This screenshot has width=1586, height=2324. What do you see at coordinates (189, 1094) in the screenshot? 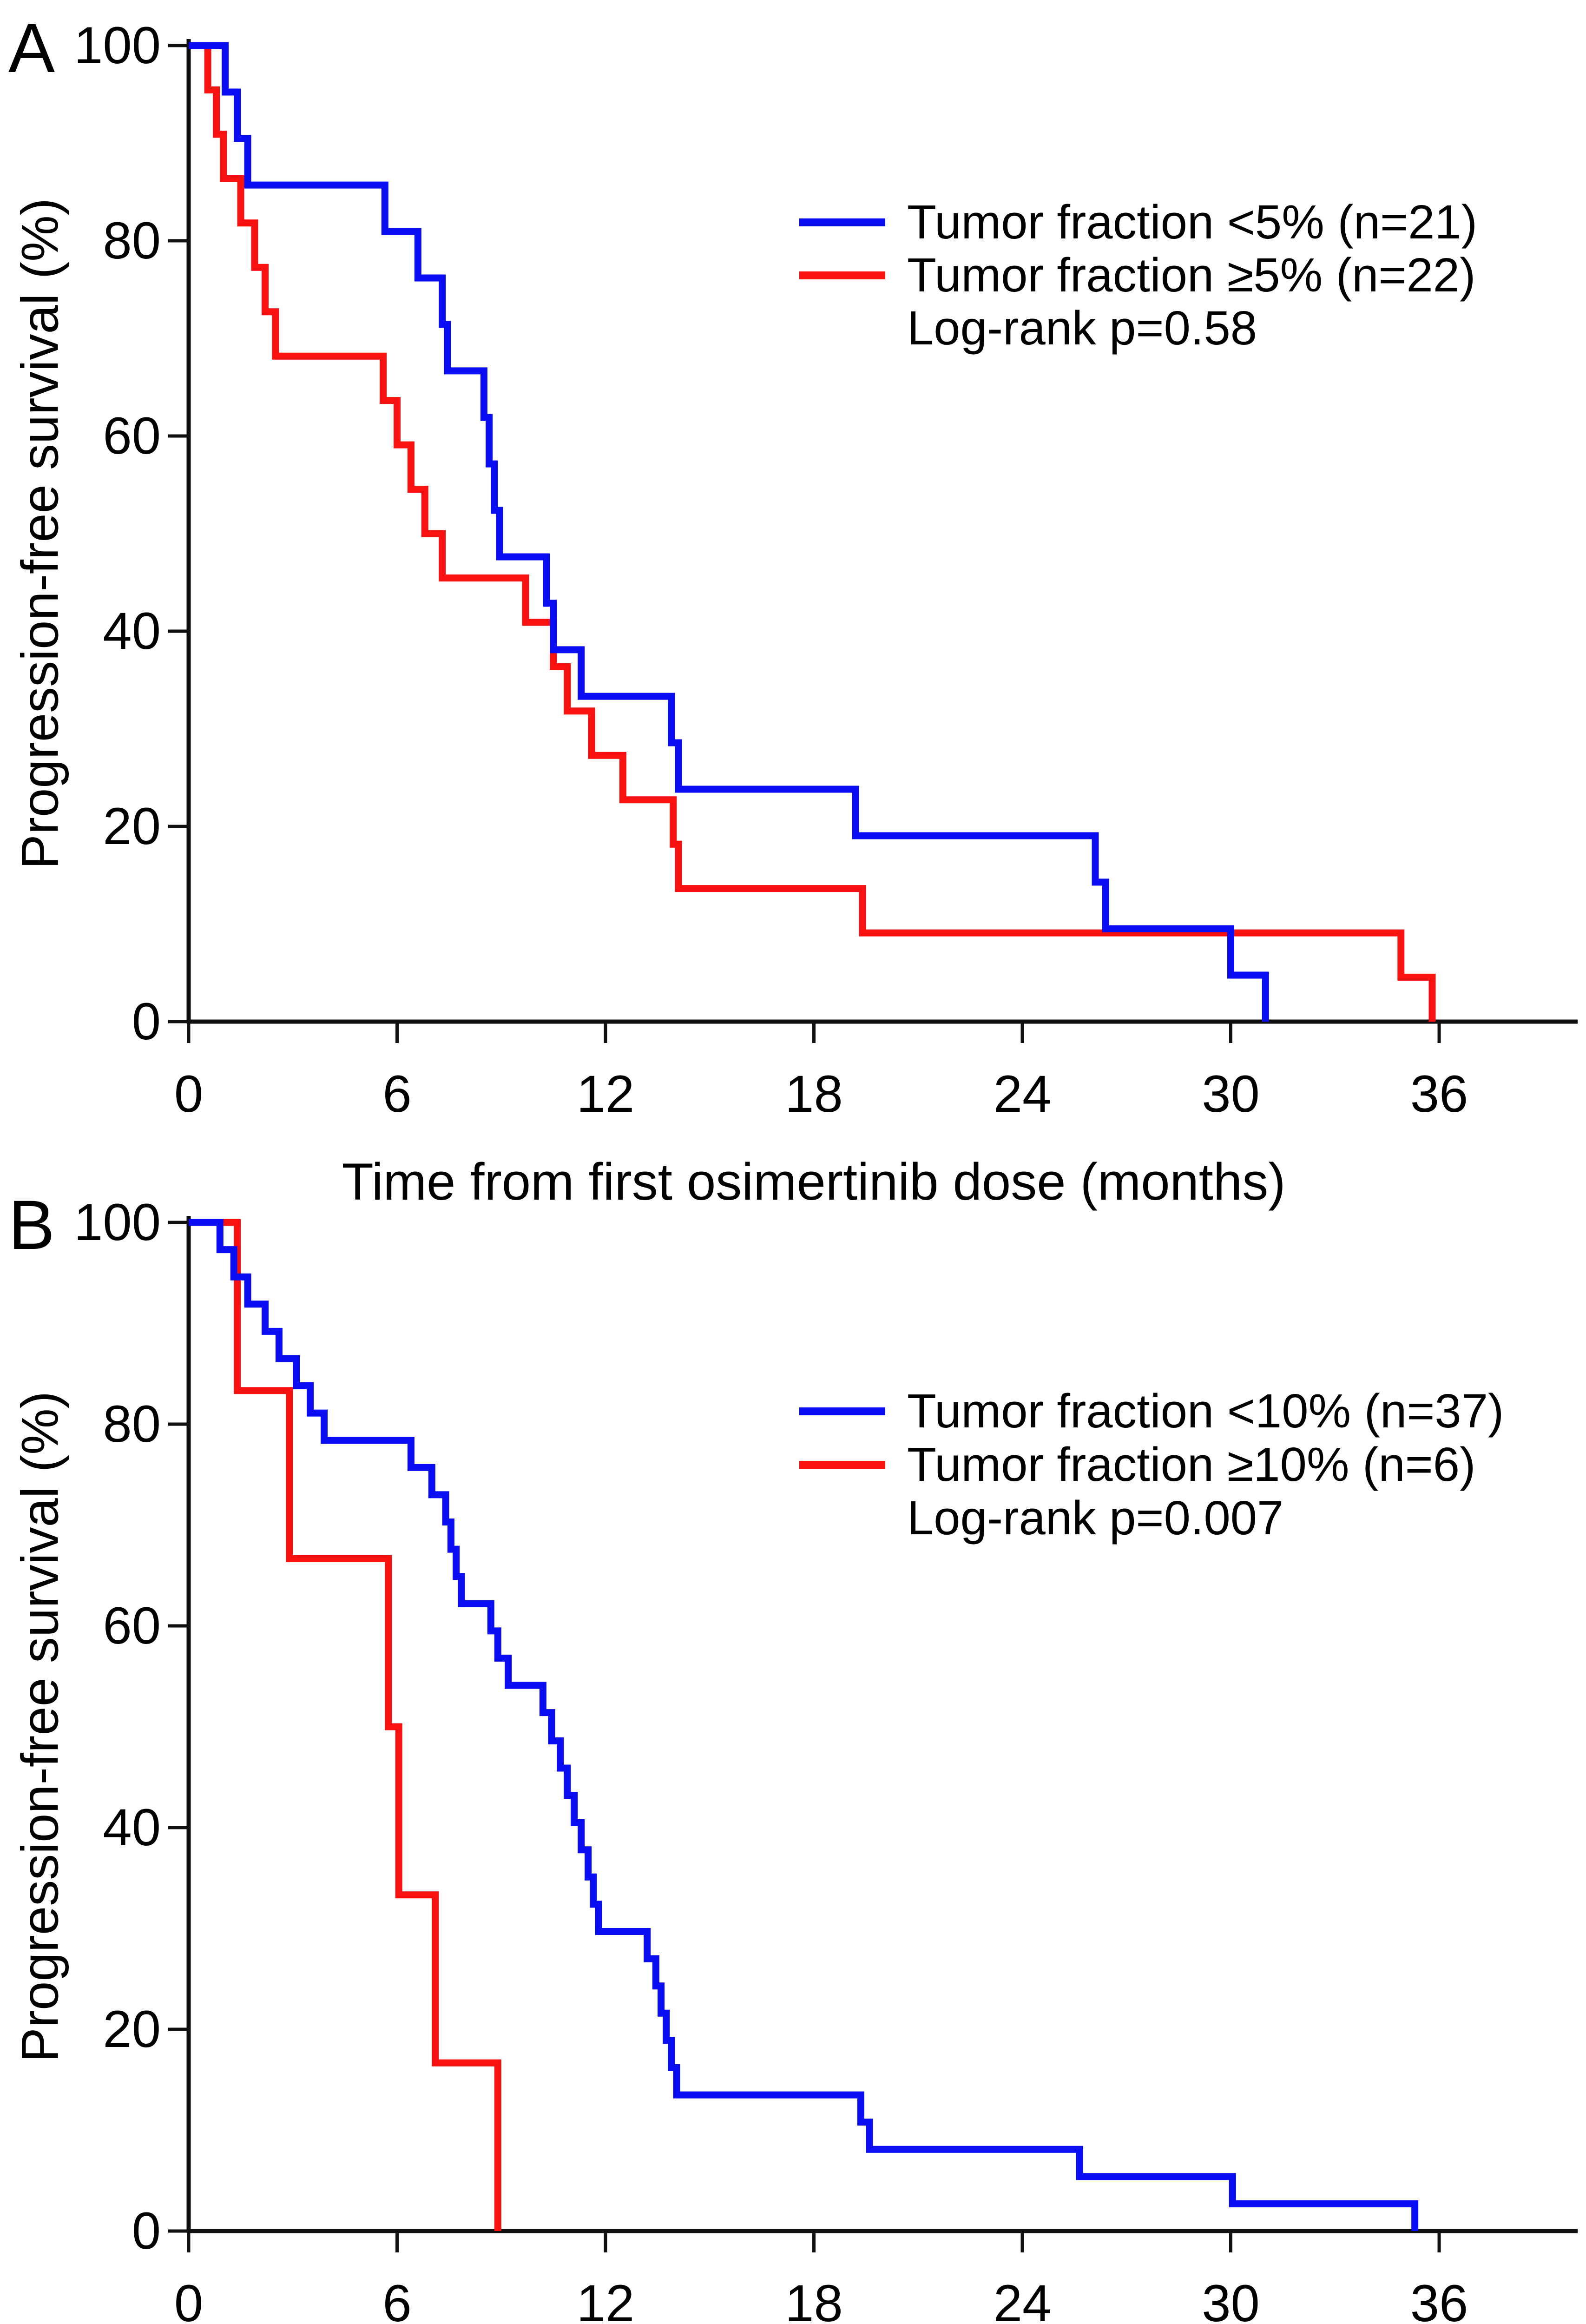
I see `panel-a-x-tick-label: 0` at bounding box center [189, 1094].